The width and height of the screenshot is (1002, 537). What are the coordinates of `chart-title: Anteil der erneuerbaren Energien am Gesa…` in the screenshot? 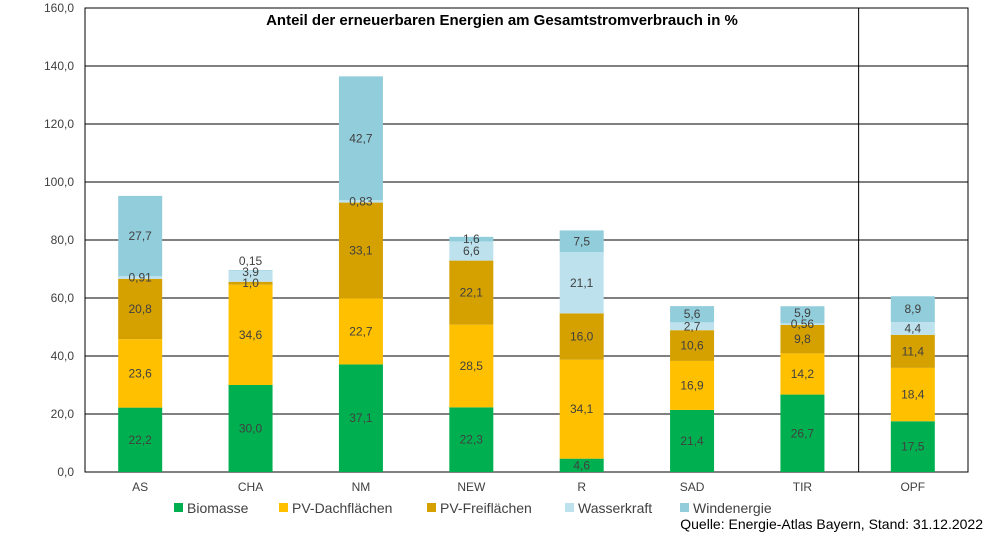 It's located at (502, 20).